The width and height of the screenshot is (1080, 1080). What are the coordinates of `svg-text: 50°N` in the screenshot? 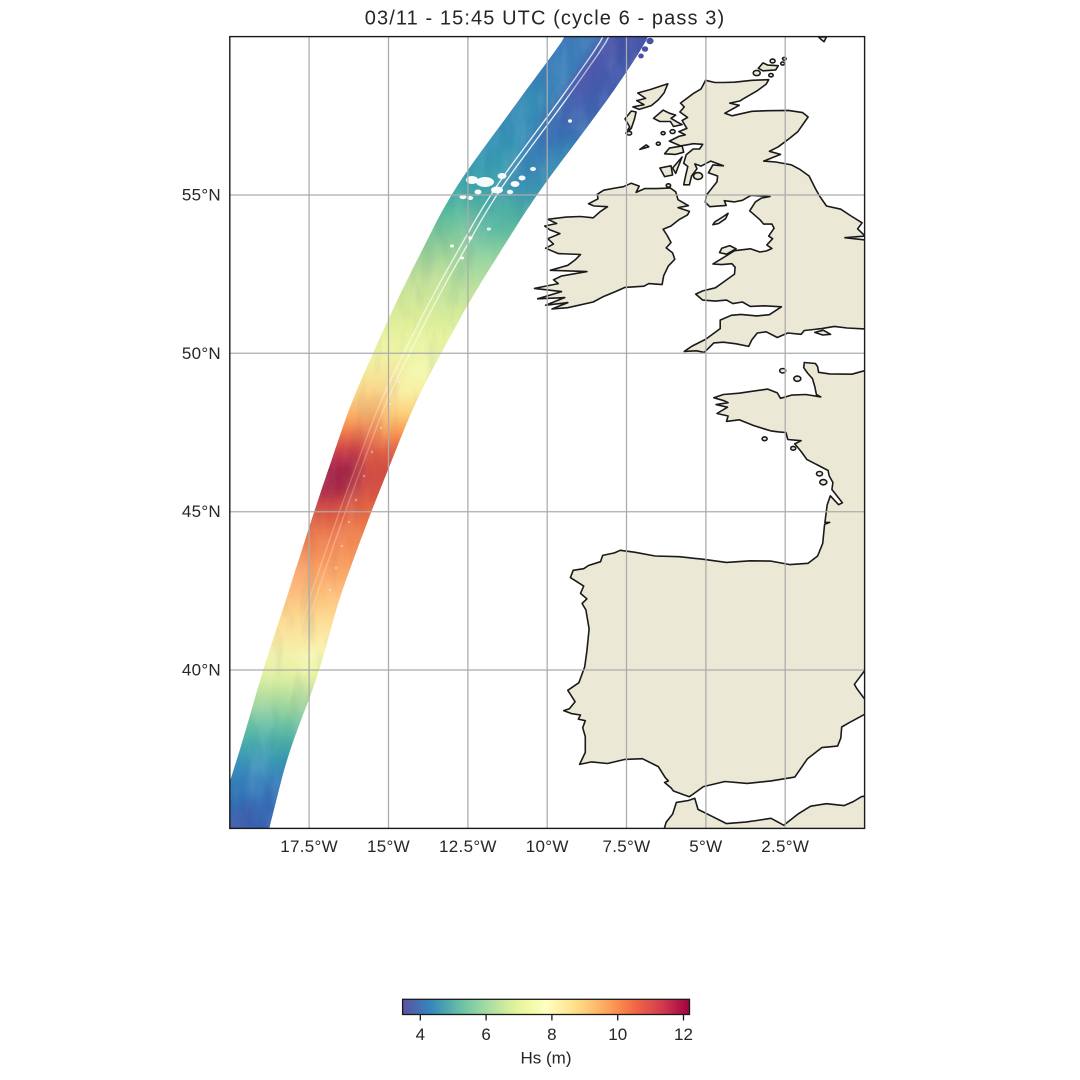 It's located at (201, 353).